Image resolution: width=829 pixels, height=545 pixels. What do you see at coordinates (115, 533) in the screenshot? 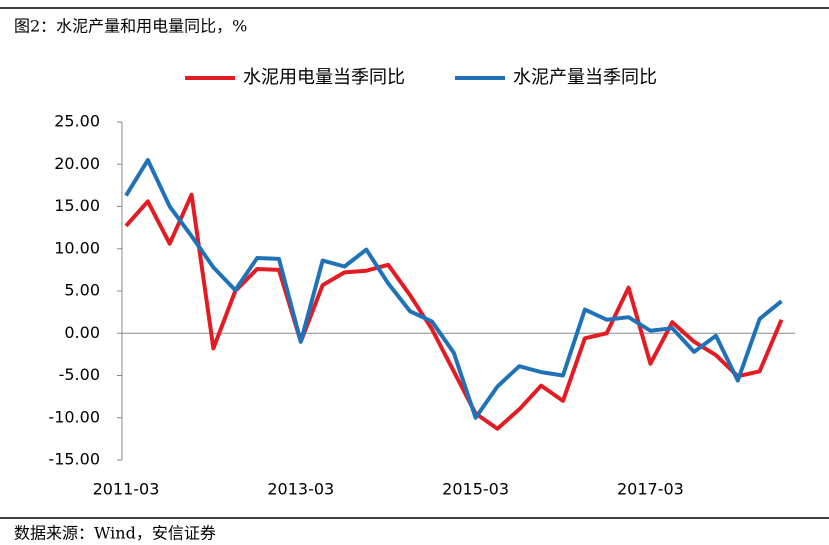
I see `source: 数据来源：Wind，安信证券` at bounding box center [115, 533].